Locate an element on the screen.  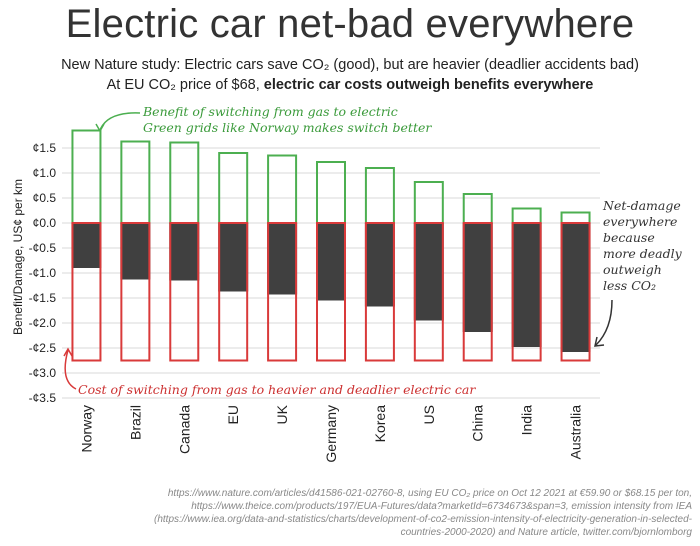
y-tick-label: ¢1.5 is located at coordinates (45, 148).